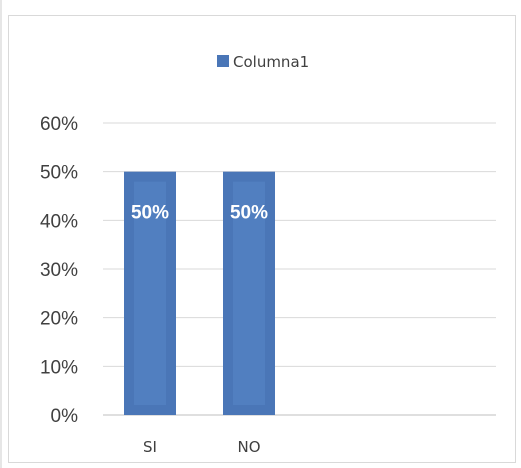 The image size is (521, 468). Describe the element at coordinates (65, 416) in the screenshot. I see `y-tick-label: 0%` at that location.